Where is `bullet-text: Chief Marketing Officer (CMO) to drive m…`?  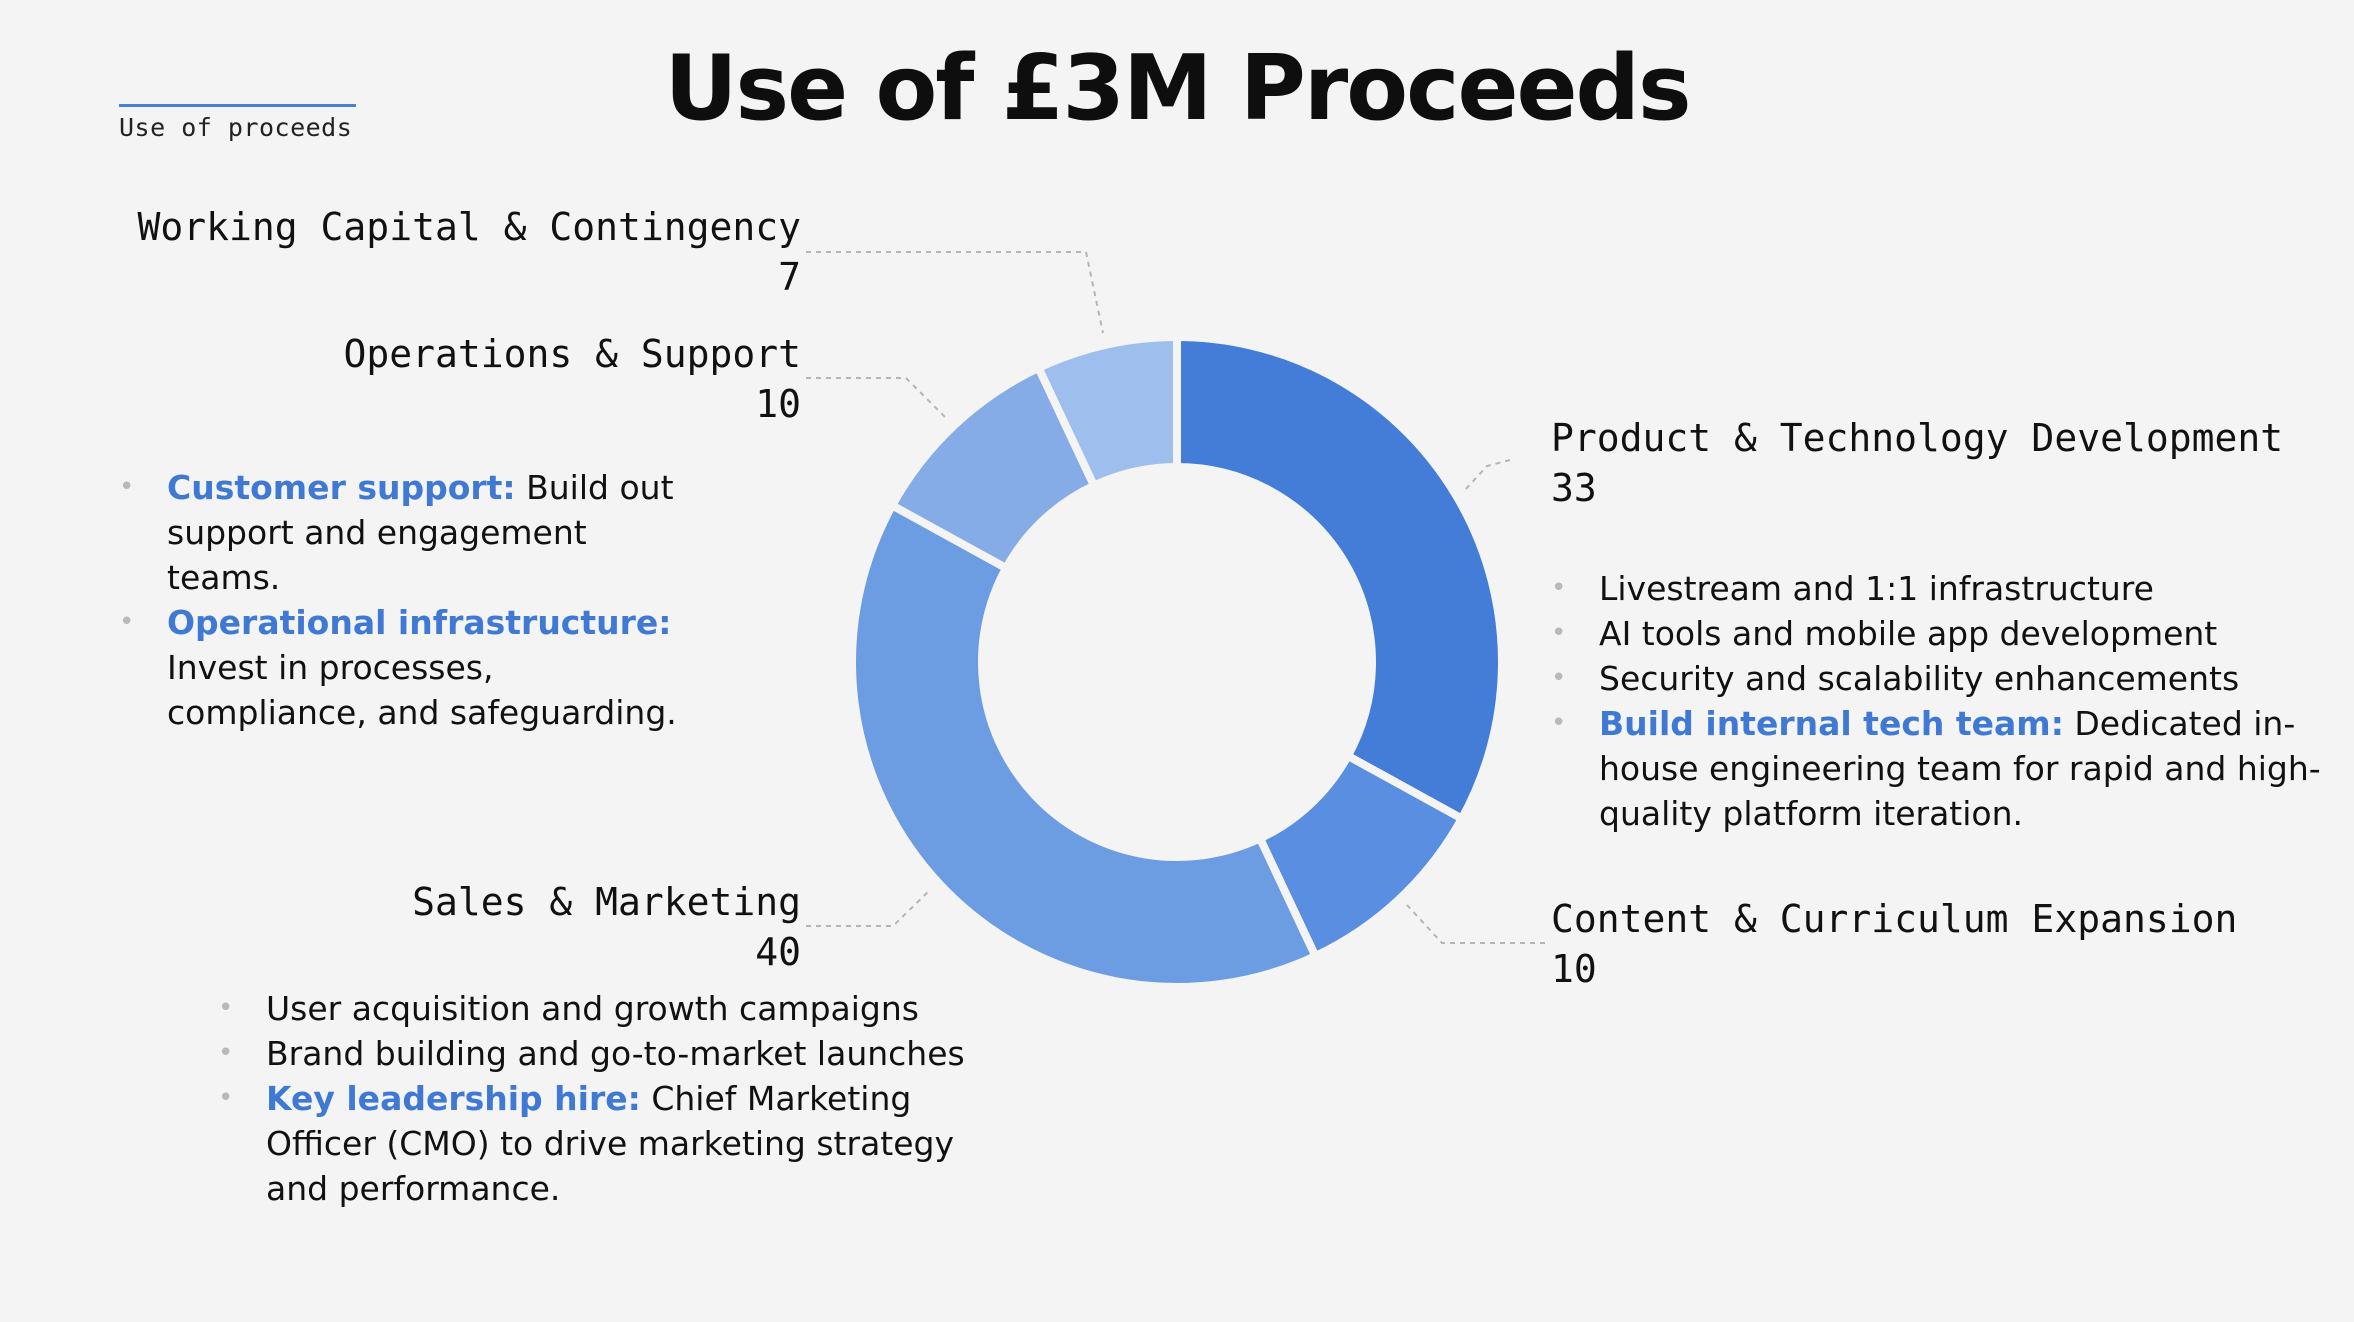
bullet-text: Chief Marketing Officer (CMO) to drive m… is located at coordinates (610, 1143).